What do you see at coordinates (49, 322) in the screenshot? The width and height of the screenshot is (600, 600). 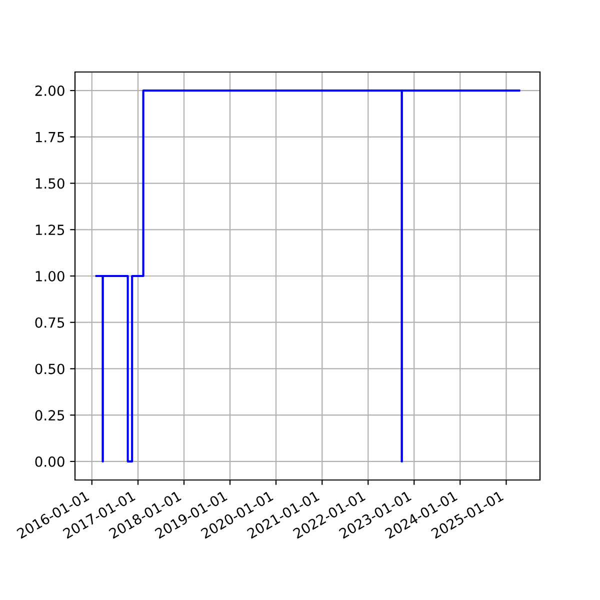 I see `y-tick-label: 0.75` at bounding box center [49, 322].